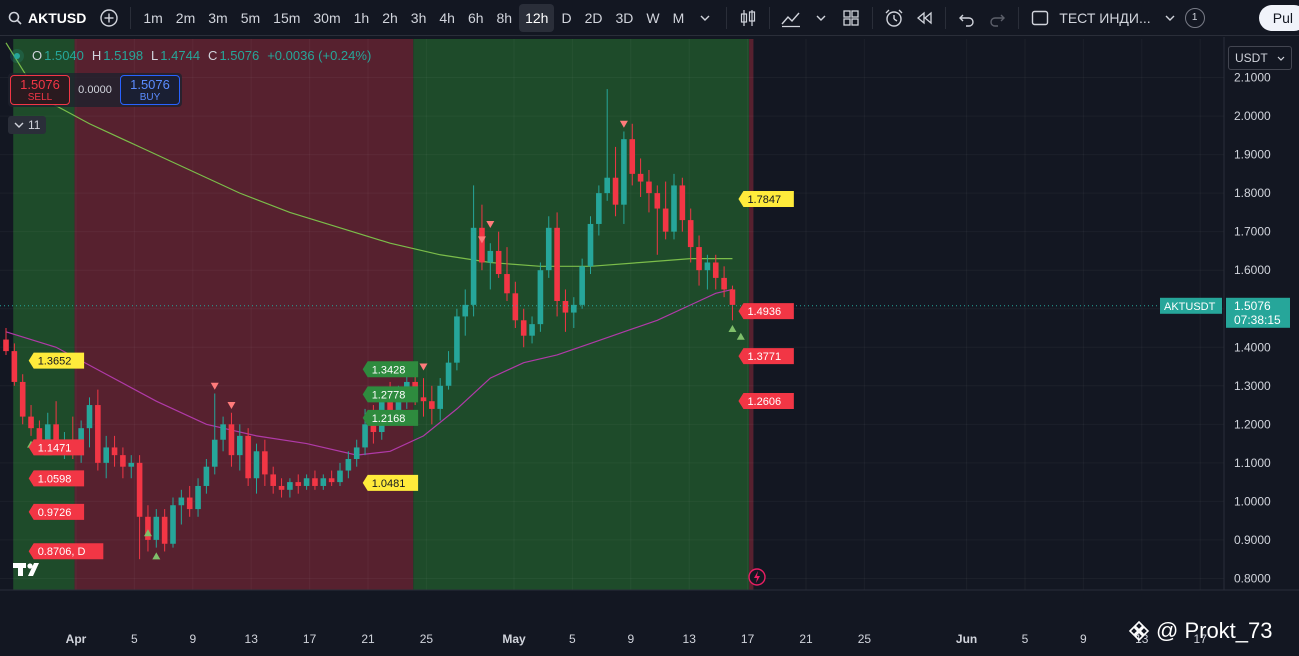 This screenshot has height=656, width=1299. What do you see at coordinates (504, 17) in the screenshot?
I see `interval-8h: 8h` at bounding box center [504, 17].